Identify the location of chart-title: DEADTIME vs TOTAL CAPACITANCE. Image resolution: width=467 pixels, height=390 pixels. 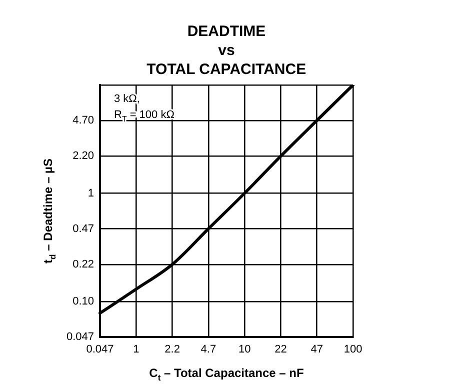
(226, 50).